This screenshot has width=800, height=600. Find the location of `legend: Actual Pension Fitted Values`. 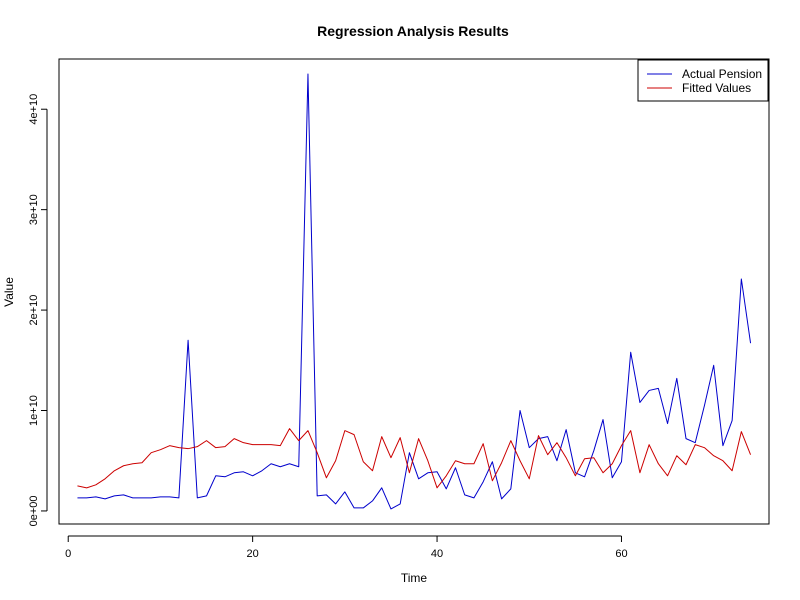

legend: Actual Pension Fitted Values is located at coordinates (703, 80).